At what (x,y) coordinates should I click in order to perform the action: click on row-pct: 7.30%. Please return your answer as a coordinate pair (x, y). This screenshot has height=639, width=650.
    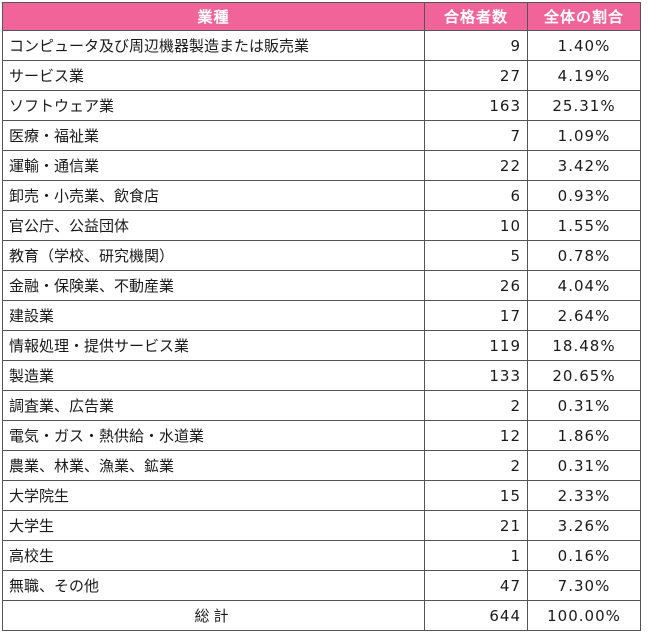
    Looking at the image, I should click on (584, 585).